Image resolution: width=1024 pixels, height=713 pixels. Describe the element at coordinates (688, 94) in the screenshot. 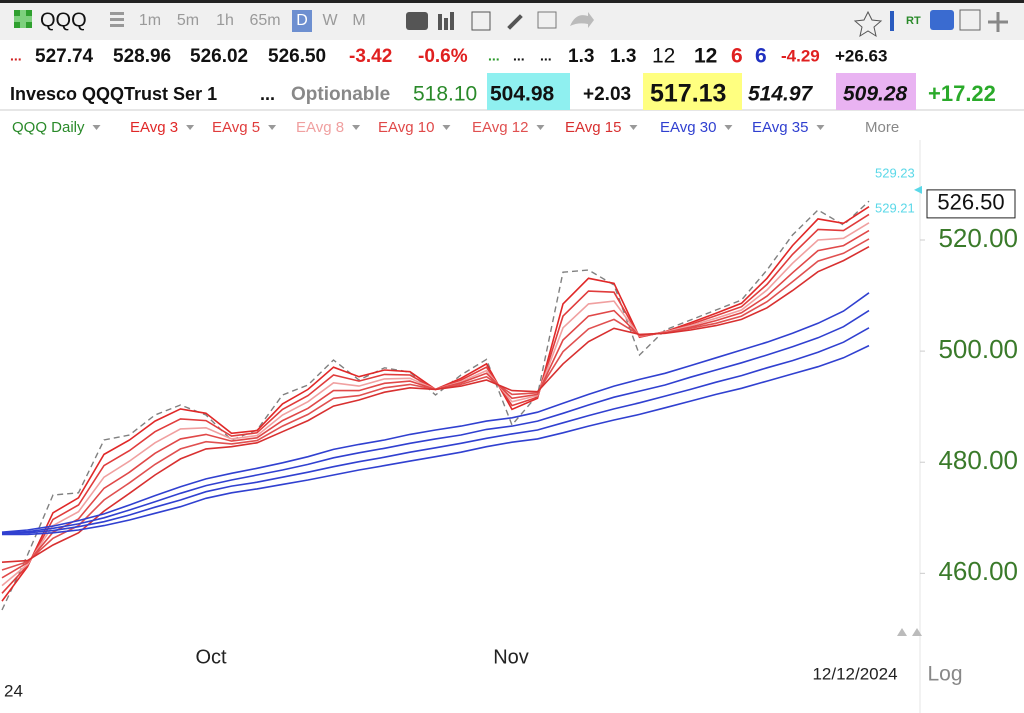

I see `quote-field: 517.13` at that location.